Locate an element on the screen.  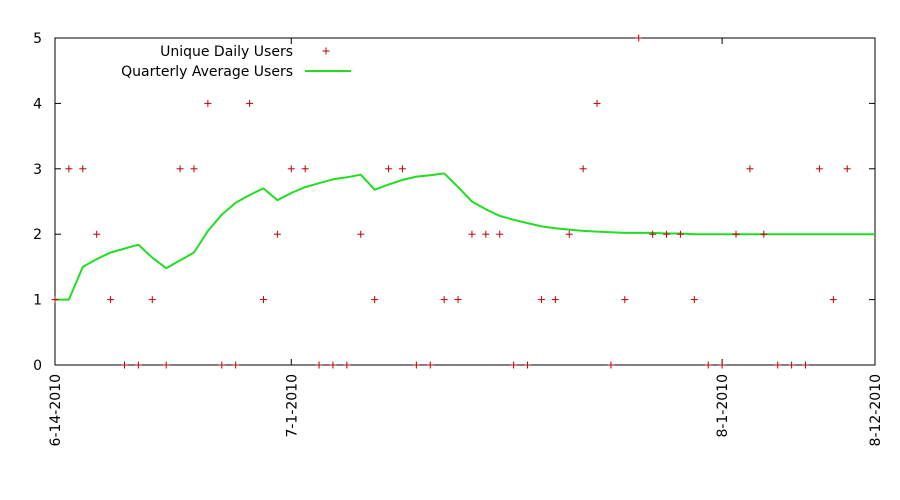
legend-marker-daily-users is located at coordinates (326, 51).